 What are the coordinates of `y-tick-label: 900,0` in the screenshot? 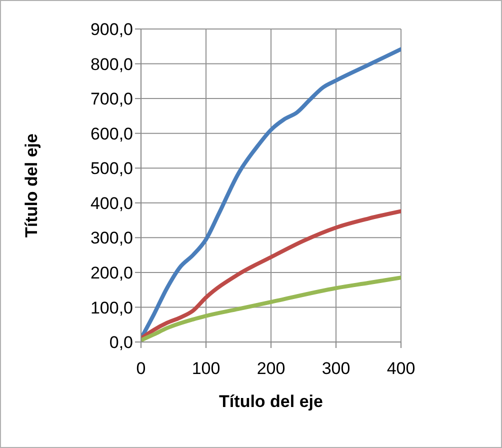 It's located at (111, 30).